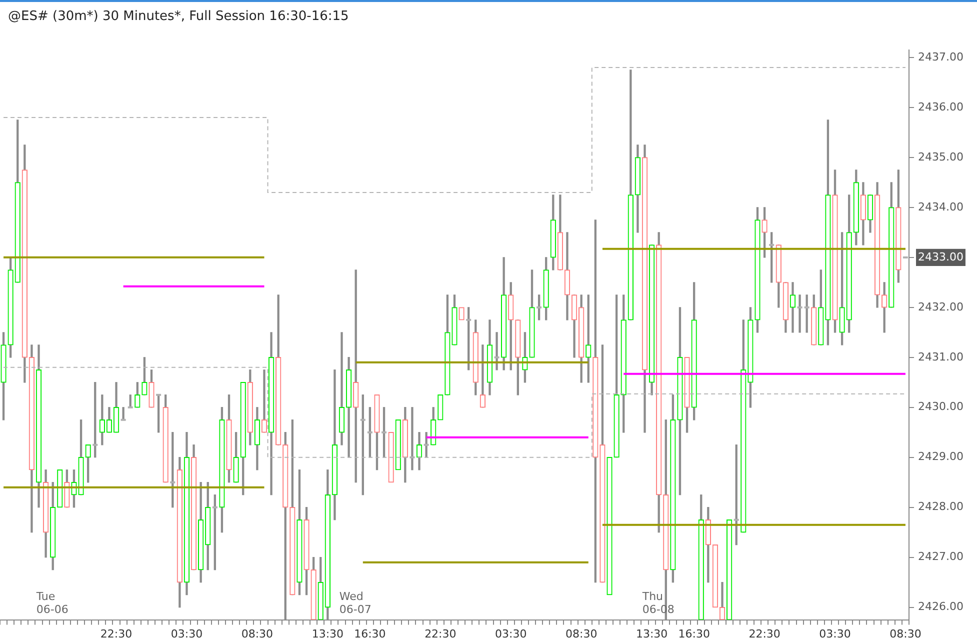  I want to click on y-tick-label: 2427.00, so click(941, 557).